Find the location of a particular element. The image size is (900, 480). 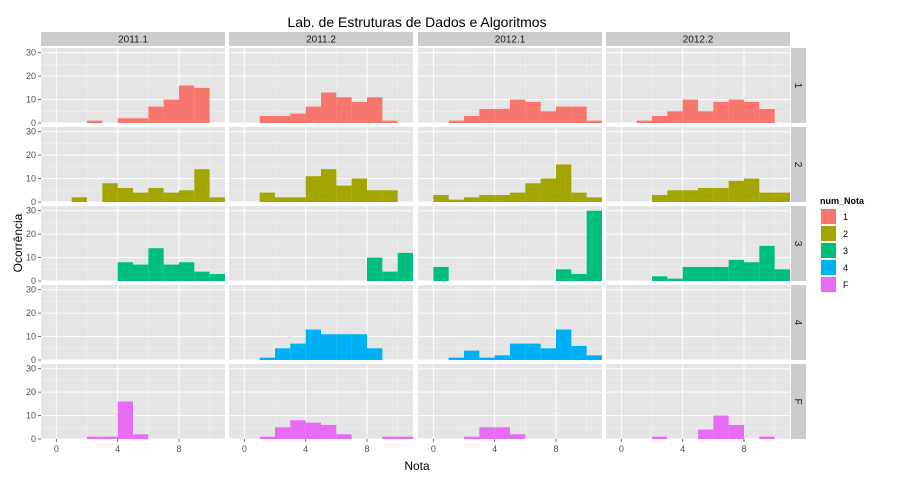

column-strip-label: 2012.2 is located at coordinates (698, 40).